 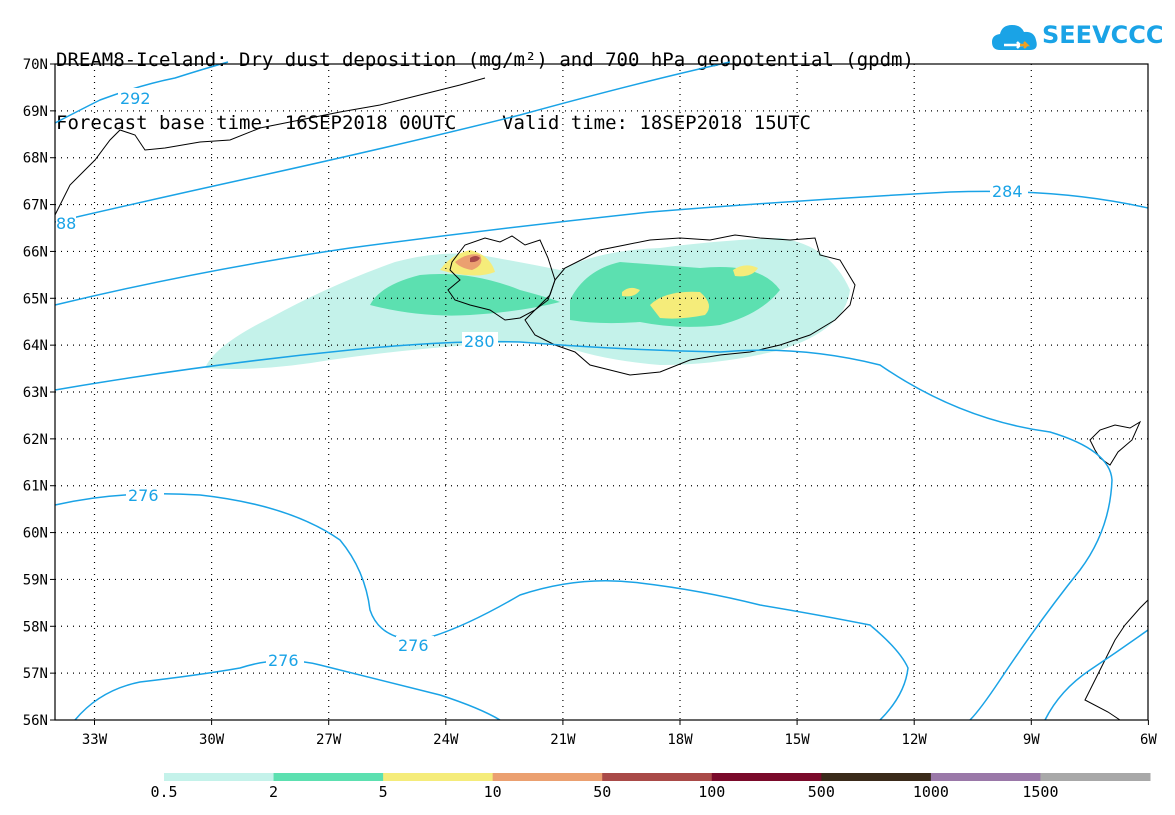 I want to click on lon-label: 12W, so click(x=915, y=740).